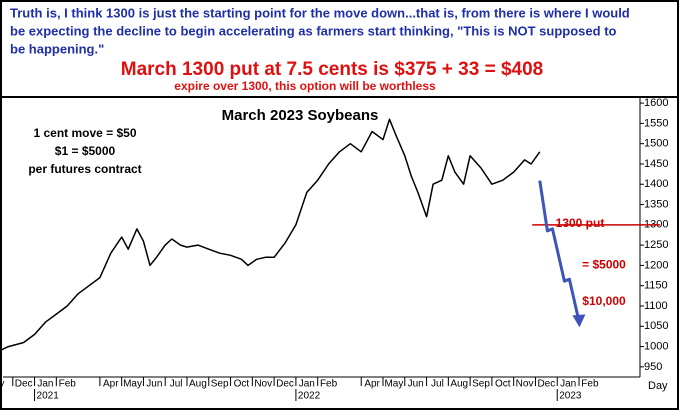 The image size is (679, 415). I want to click on y-tick-label: 1400, so click(656, 184).